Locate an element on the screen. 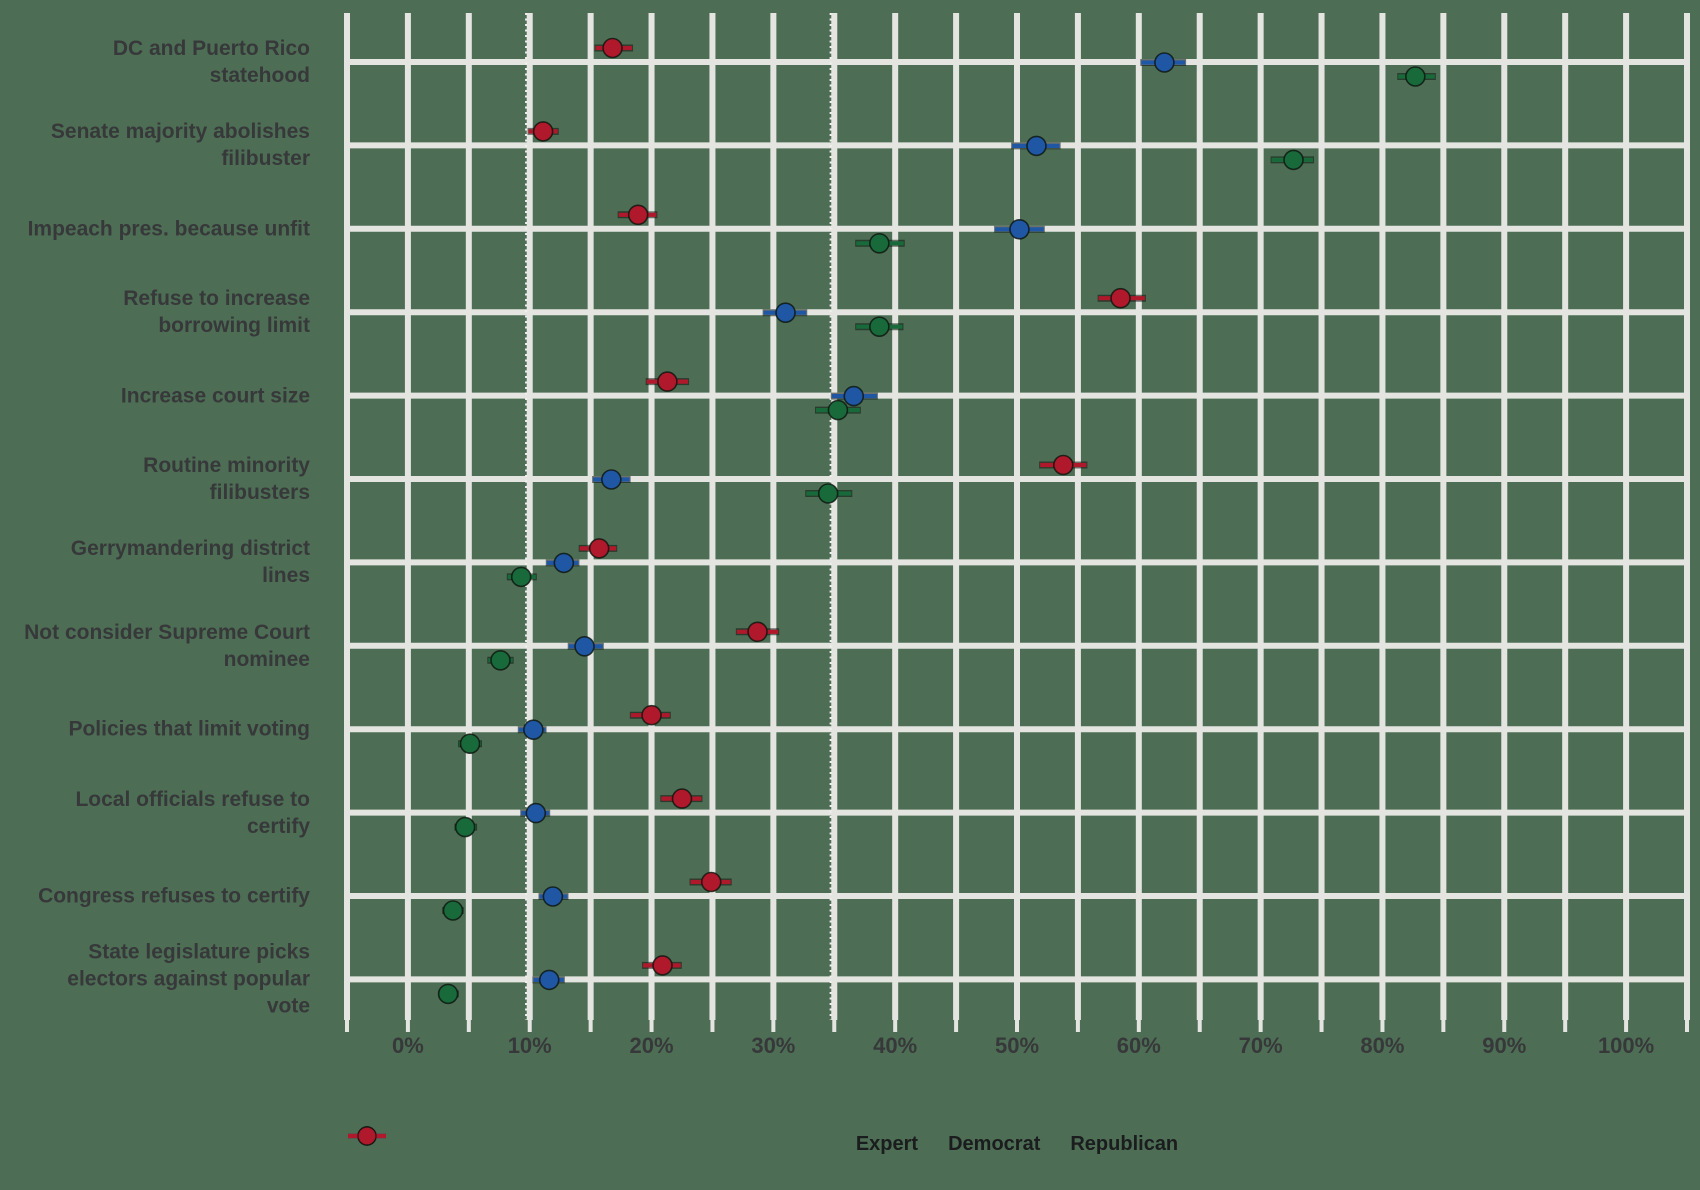 This screenshot has height=1190, width=1700. point-democrat-abolish-filibuster is located at coordinates (1036, 146).